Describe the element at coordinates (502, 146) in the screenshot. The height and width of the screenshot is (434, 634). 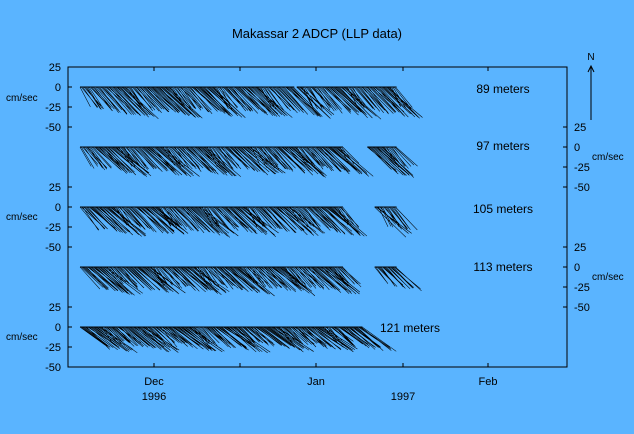
I see `depth-label: 97 meters` at that location.